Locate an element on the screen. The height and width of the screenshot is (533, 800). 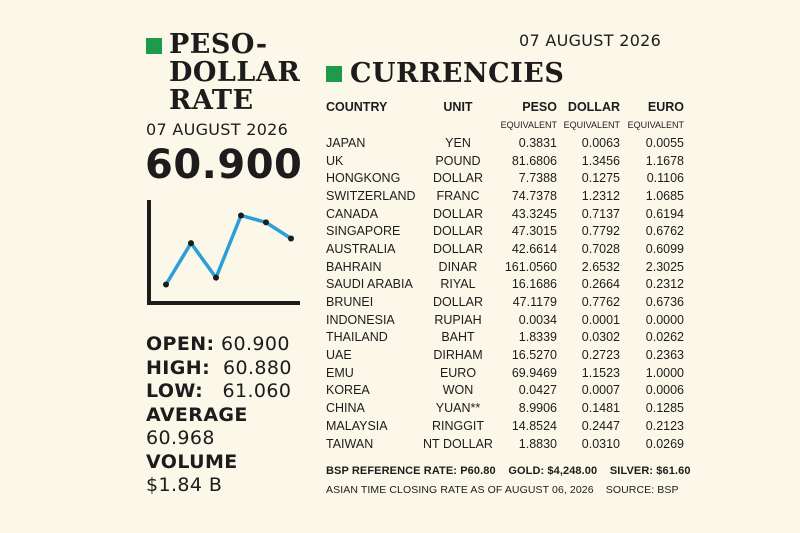
table-row: CANADA DOLLAR 43.3245 0.7137 0.6194 is located at coordinates (505, 214).